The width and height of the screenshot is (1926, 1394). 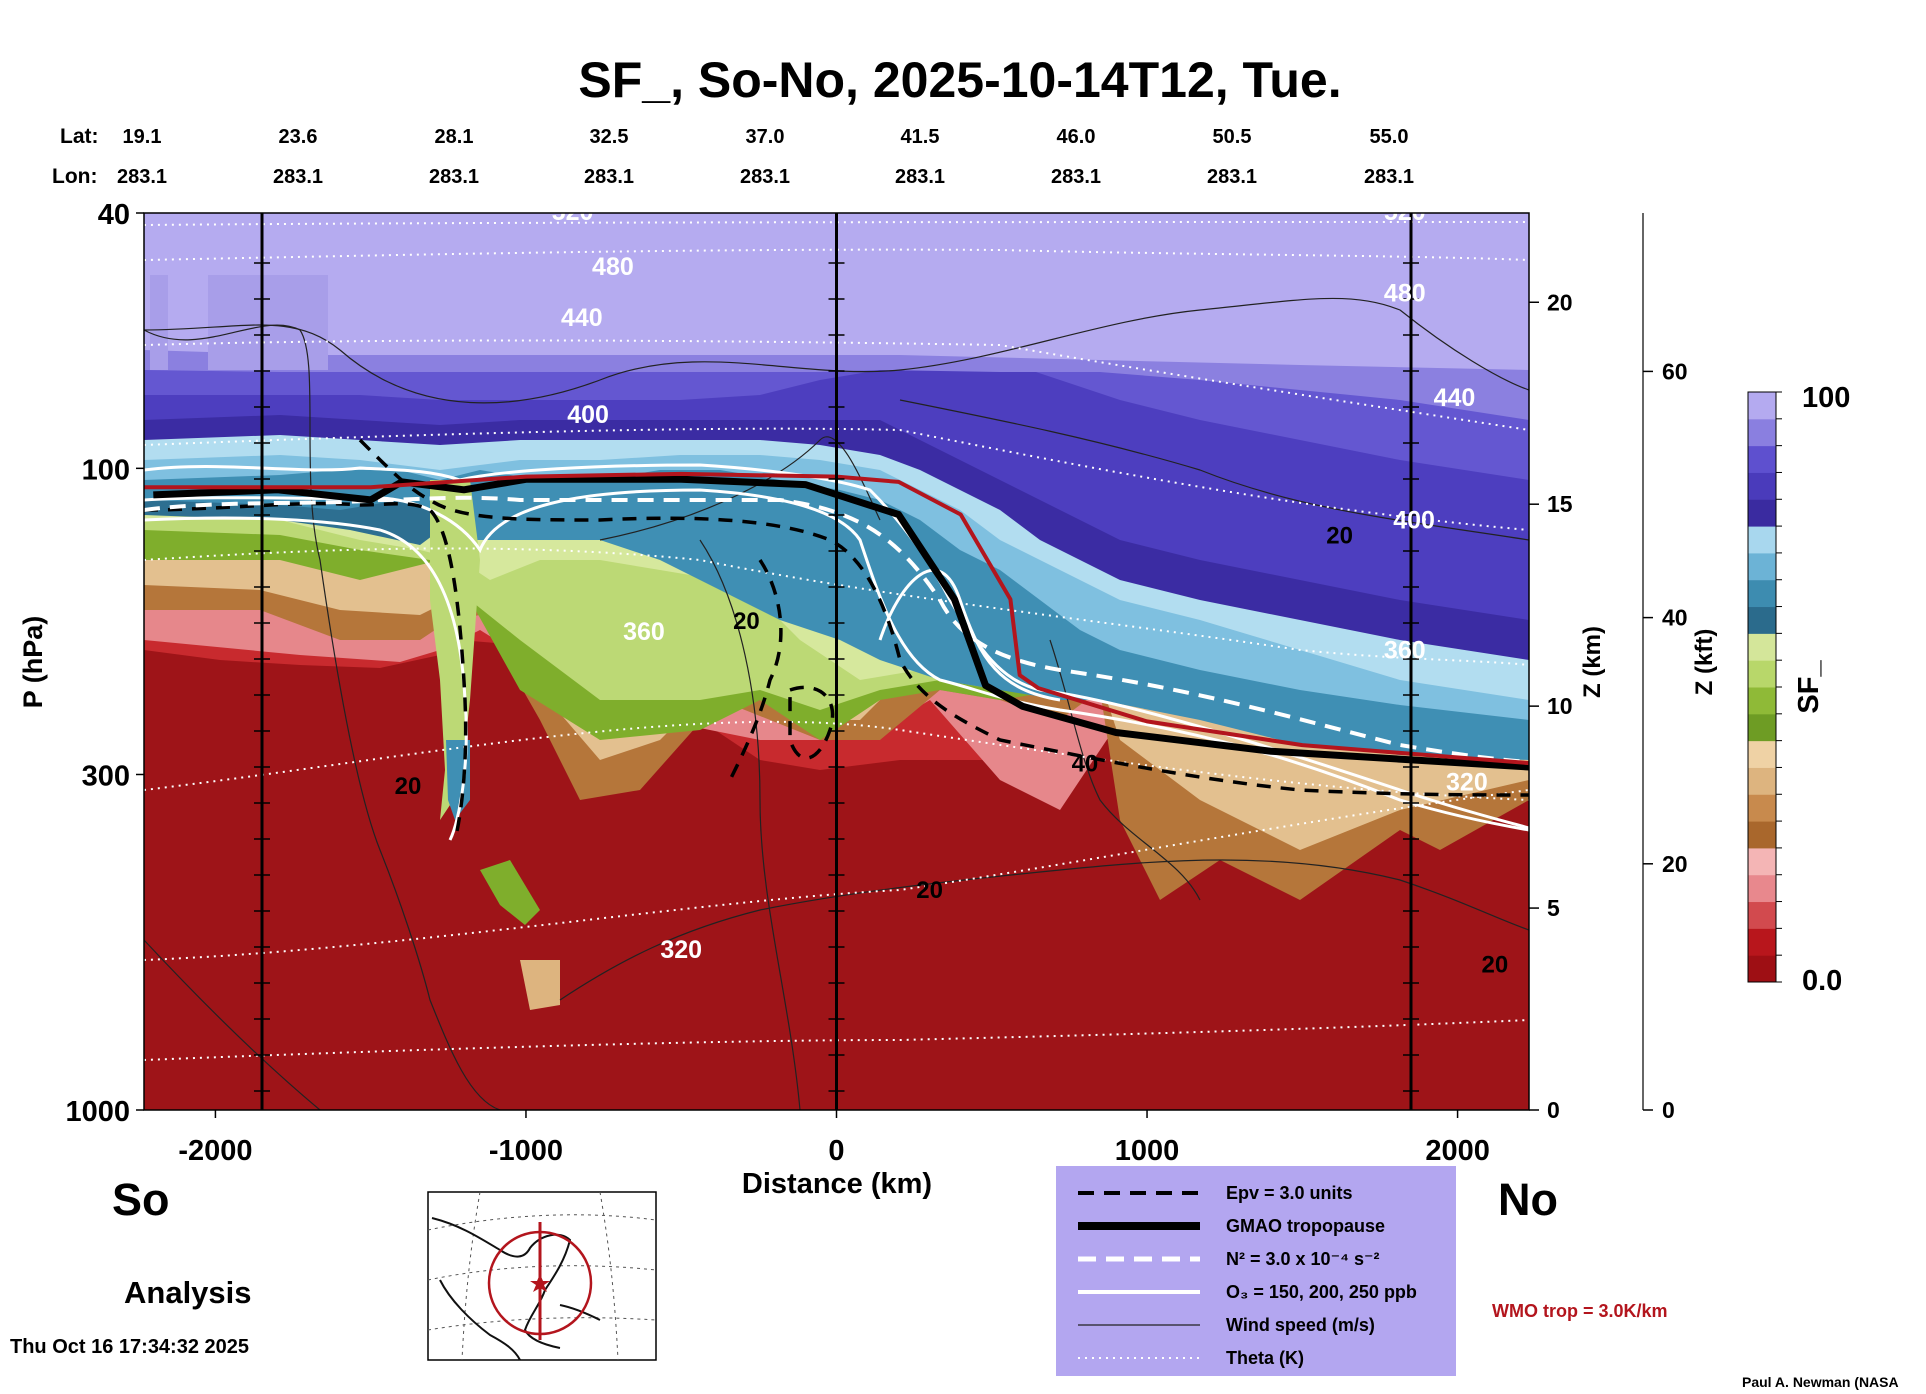 What do you see at coordinates (1704, 662) in the screenshot?
I see `z-kft-axis-label: Z (kft)` at bounding box center [1704, 662].